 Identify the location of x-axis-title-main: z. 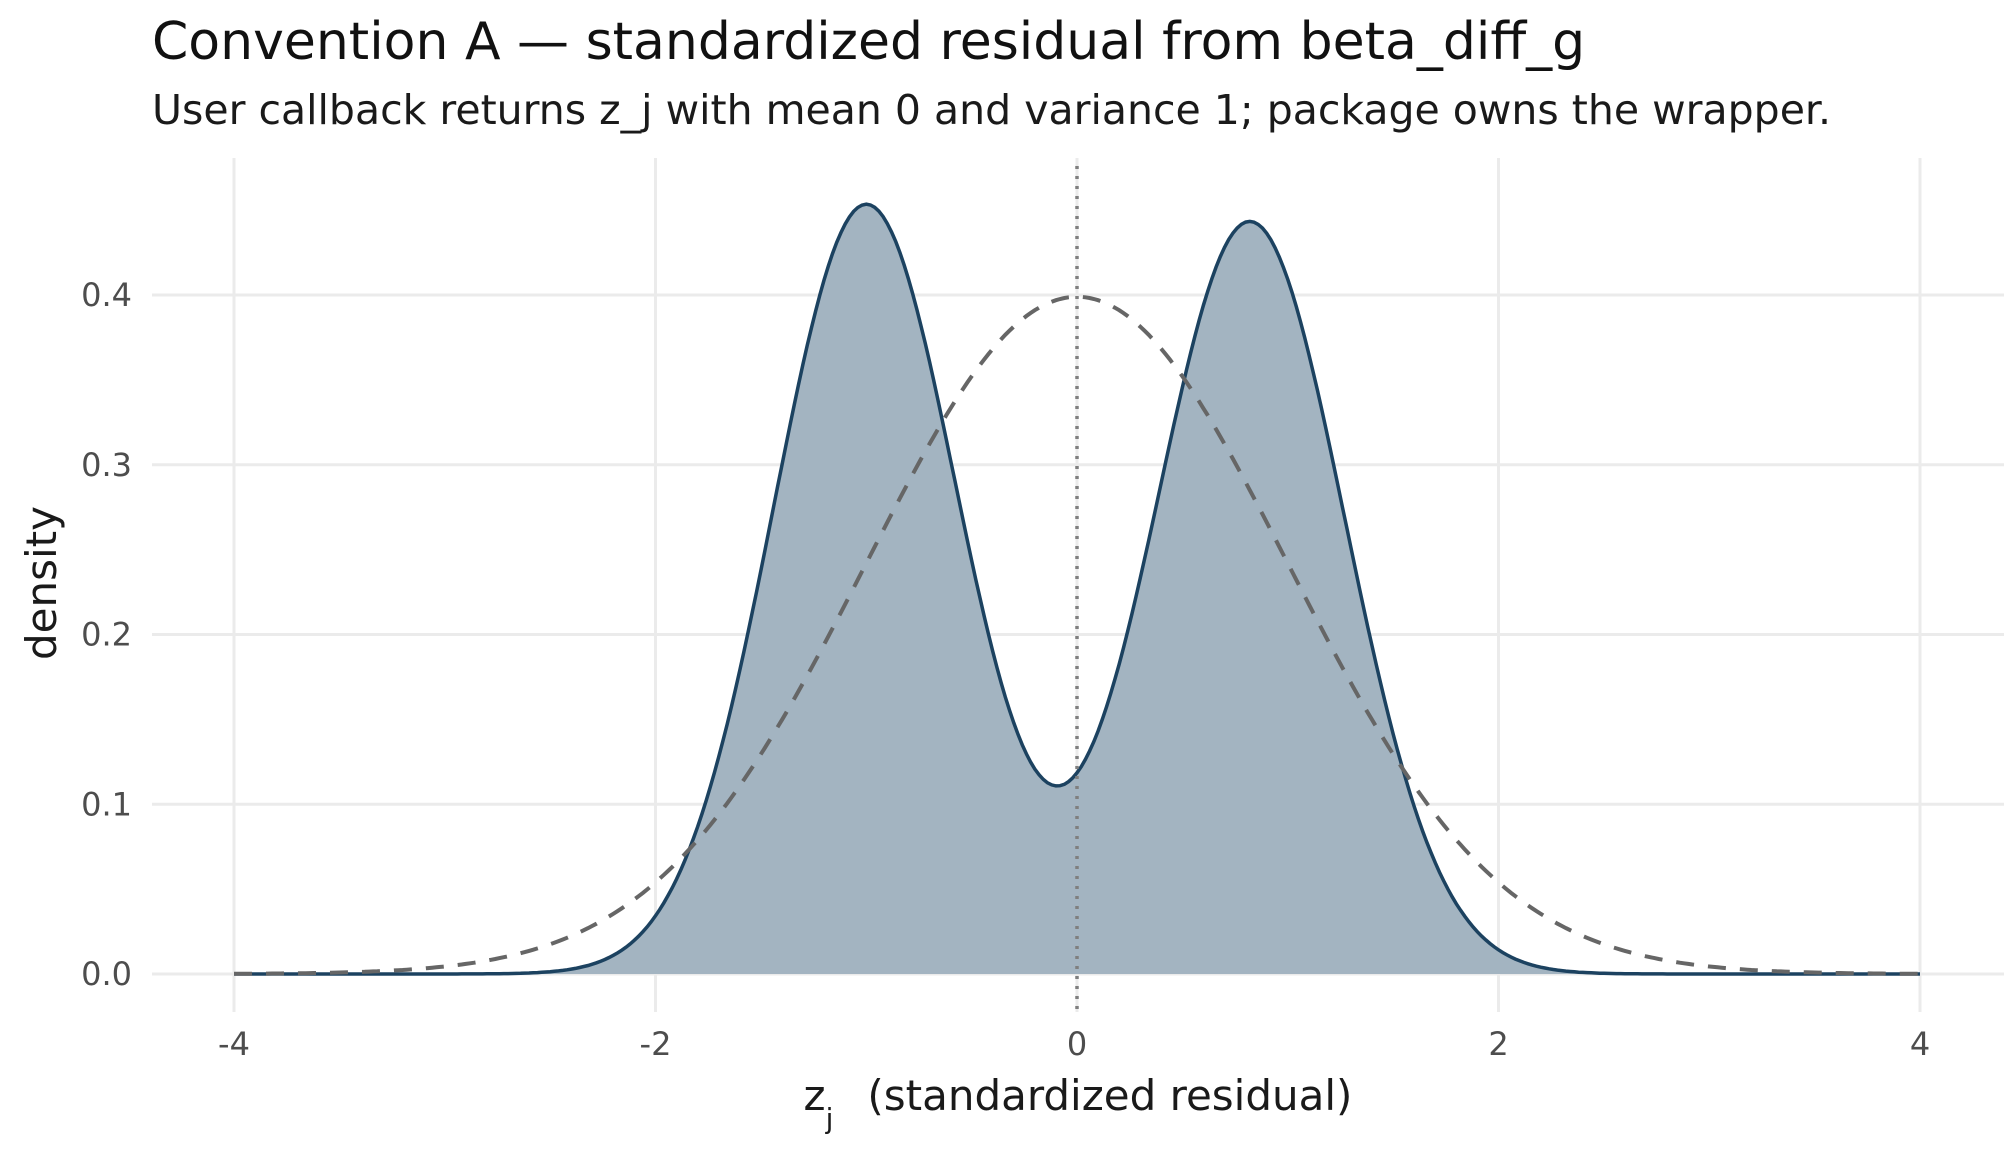
(815, 1095).